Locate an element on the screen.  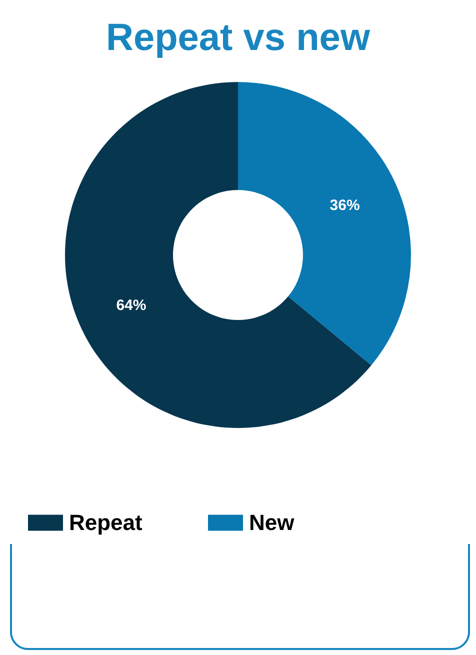
data-label: 64% is located at coordinates (131, 305).